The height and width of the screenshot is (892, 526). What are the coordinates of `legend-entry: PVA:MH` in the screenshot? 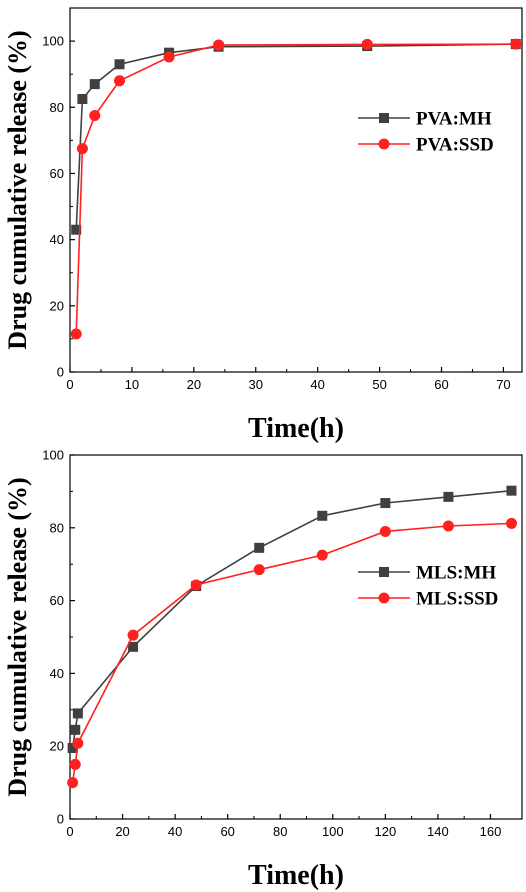 It's located at (425, 119).